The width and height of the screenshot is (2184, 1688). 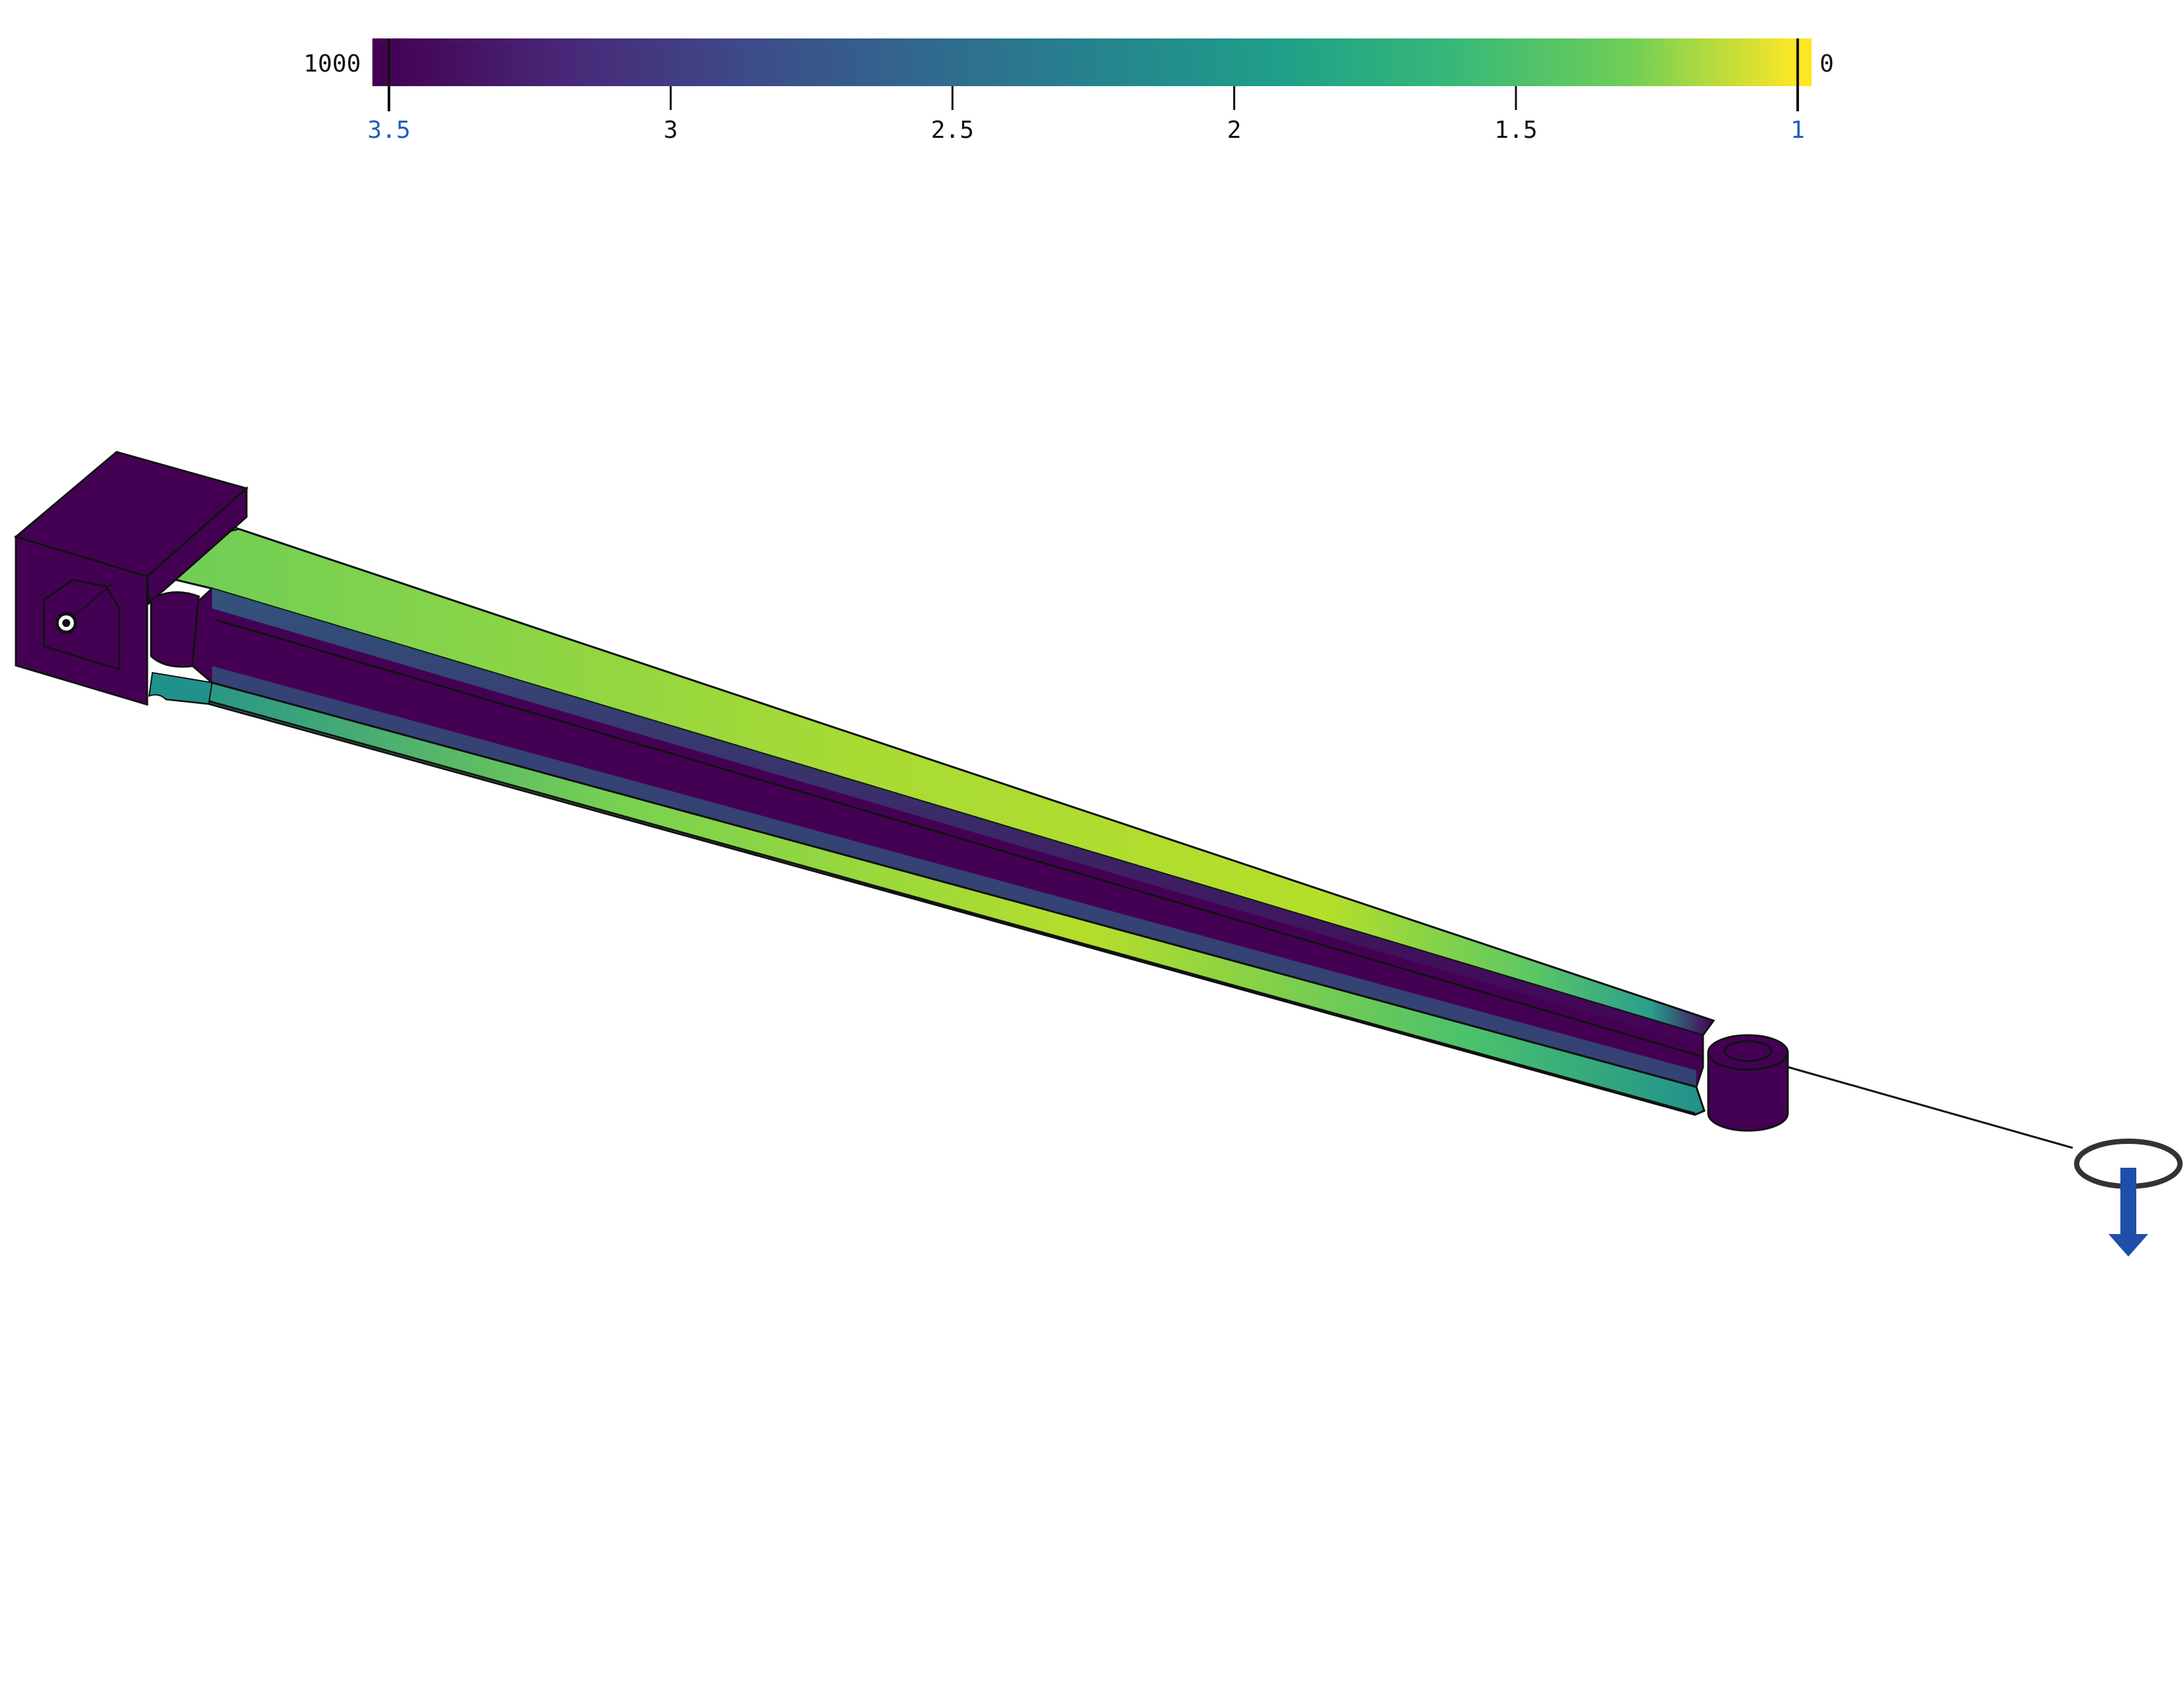 What do you see at coordinates (180, 688) in the screenshot?
I see `mount-fillet-lower` at bounding box center [180, 688].